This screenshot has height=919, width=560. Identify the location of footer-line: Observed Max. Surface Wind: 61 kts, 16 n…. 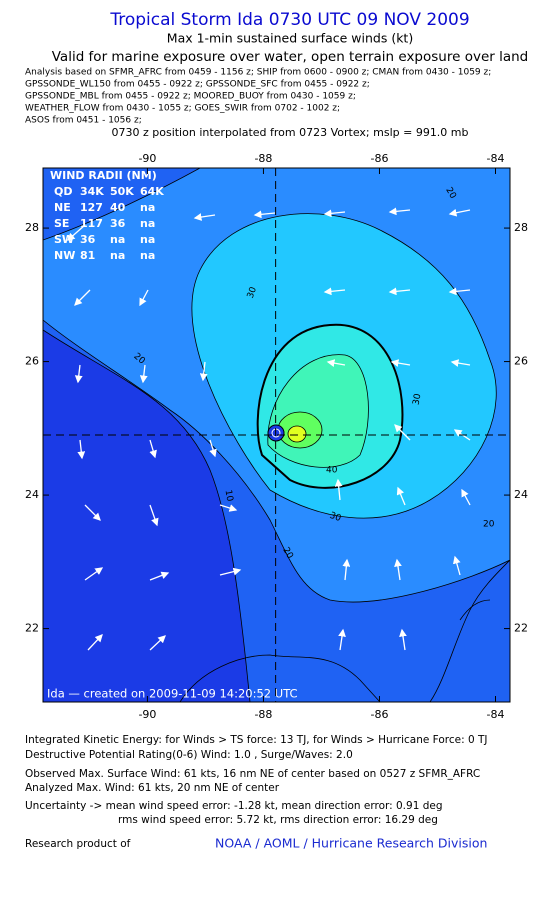
(252, 774).